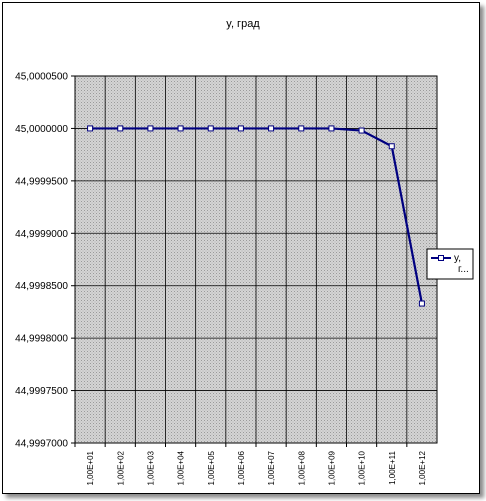  I want to click on y-tick-label: 45,0000500, so click(41, 77).